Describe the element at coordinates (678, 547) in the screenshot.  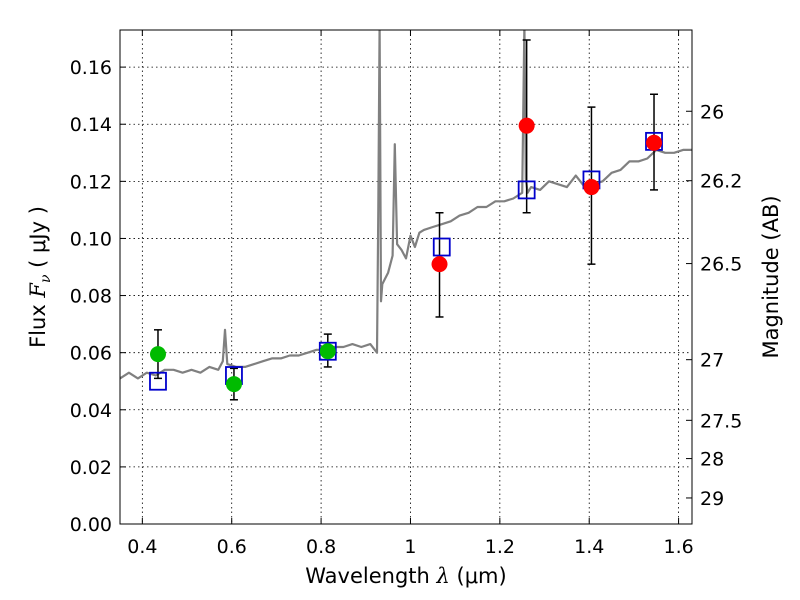
I see `x-tick-label: 1.6` at that location.